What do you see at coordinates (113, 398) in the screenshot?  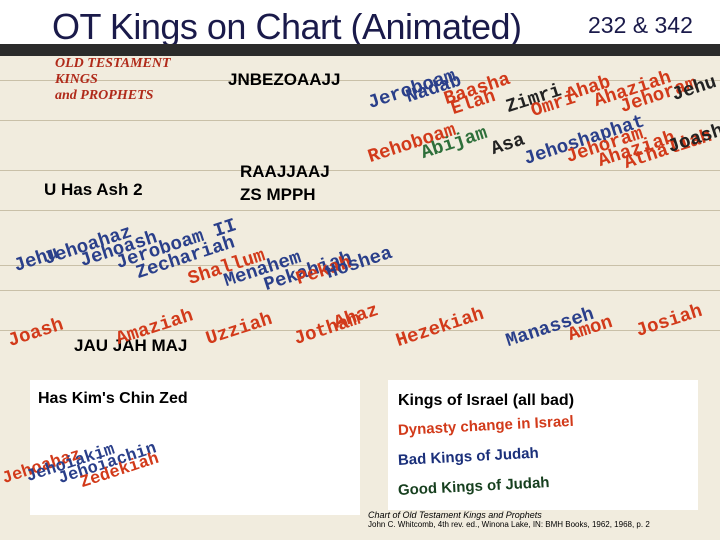 I see `mnemonic-label: Has Kim's Chin Zed` at bounding box center [113, 398].